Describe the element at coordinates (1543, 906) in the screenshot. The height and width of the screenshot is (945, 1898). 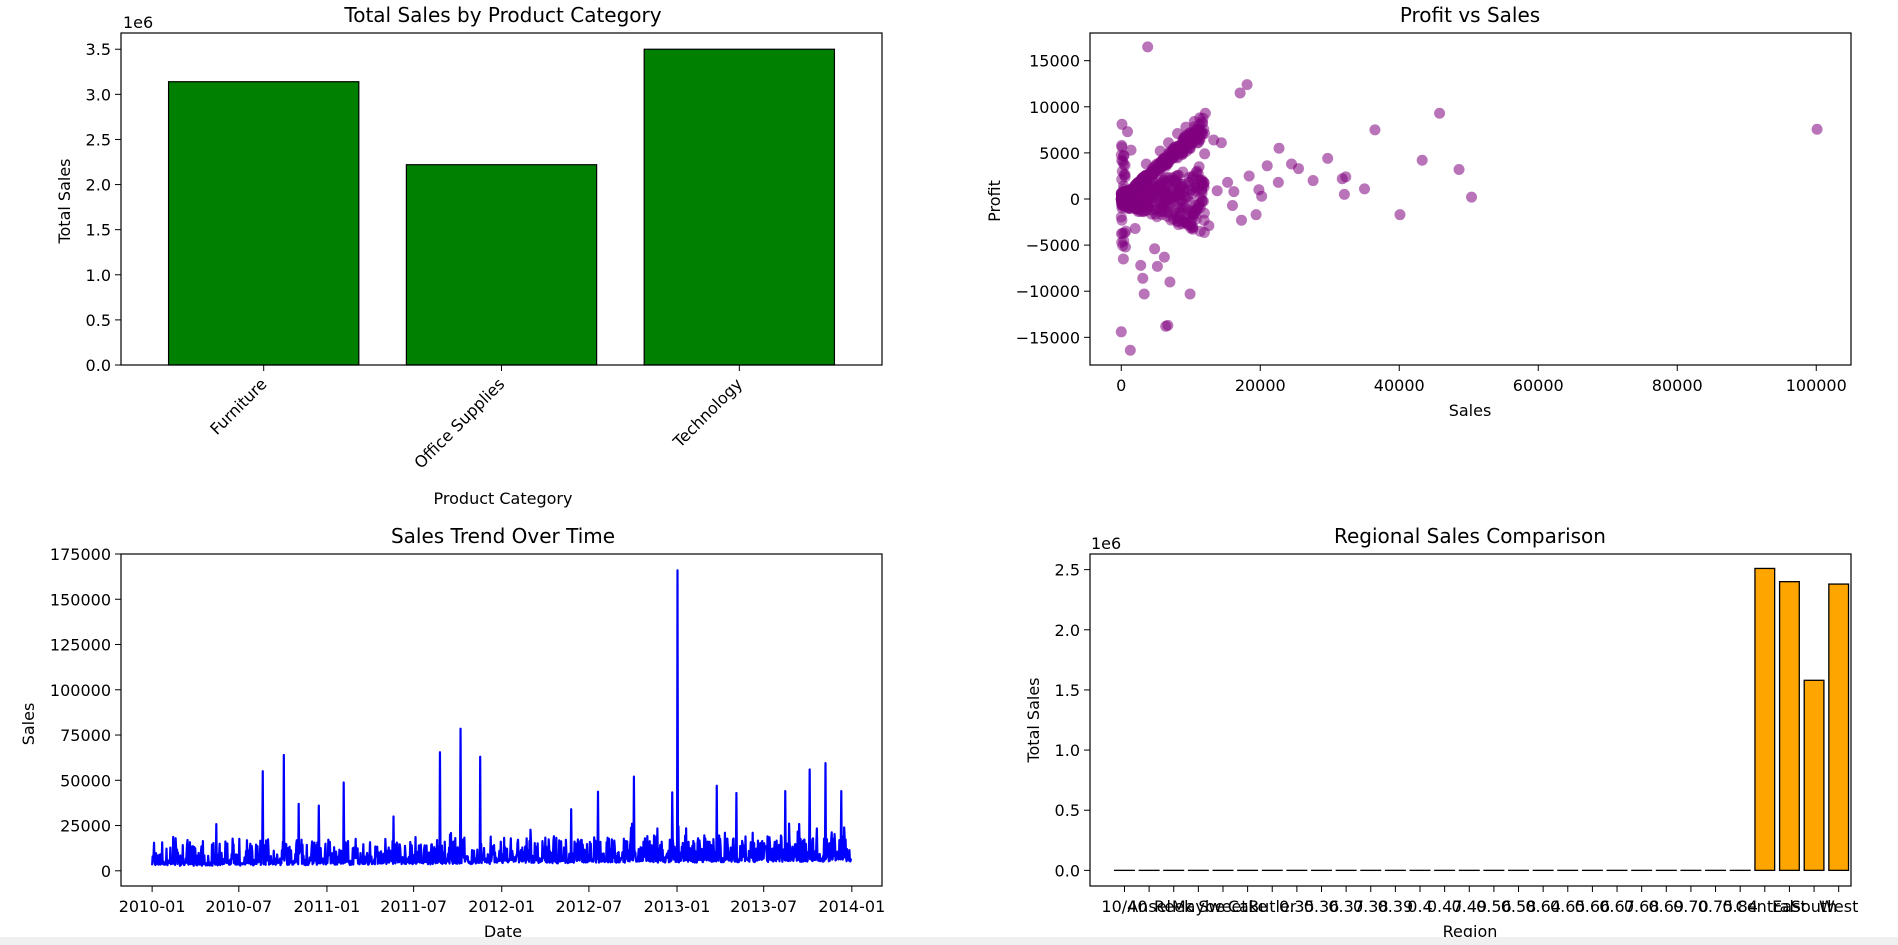
I see `x-tick-label: 0.64` at that location.